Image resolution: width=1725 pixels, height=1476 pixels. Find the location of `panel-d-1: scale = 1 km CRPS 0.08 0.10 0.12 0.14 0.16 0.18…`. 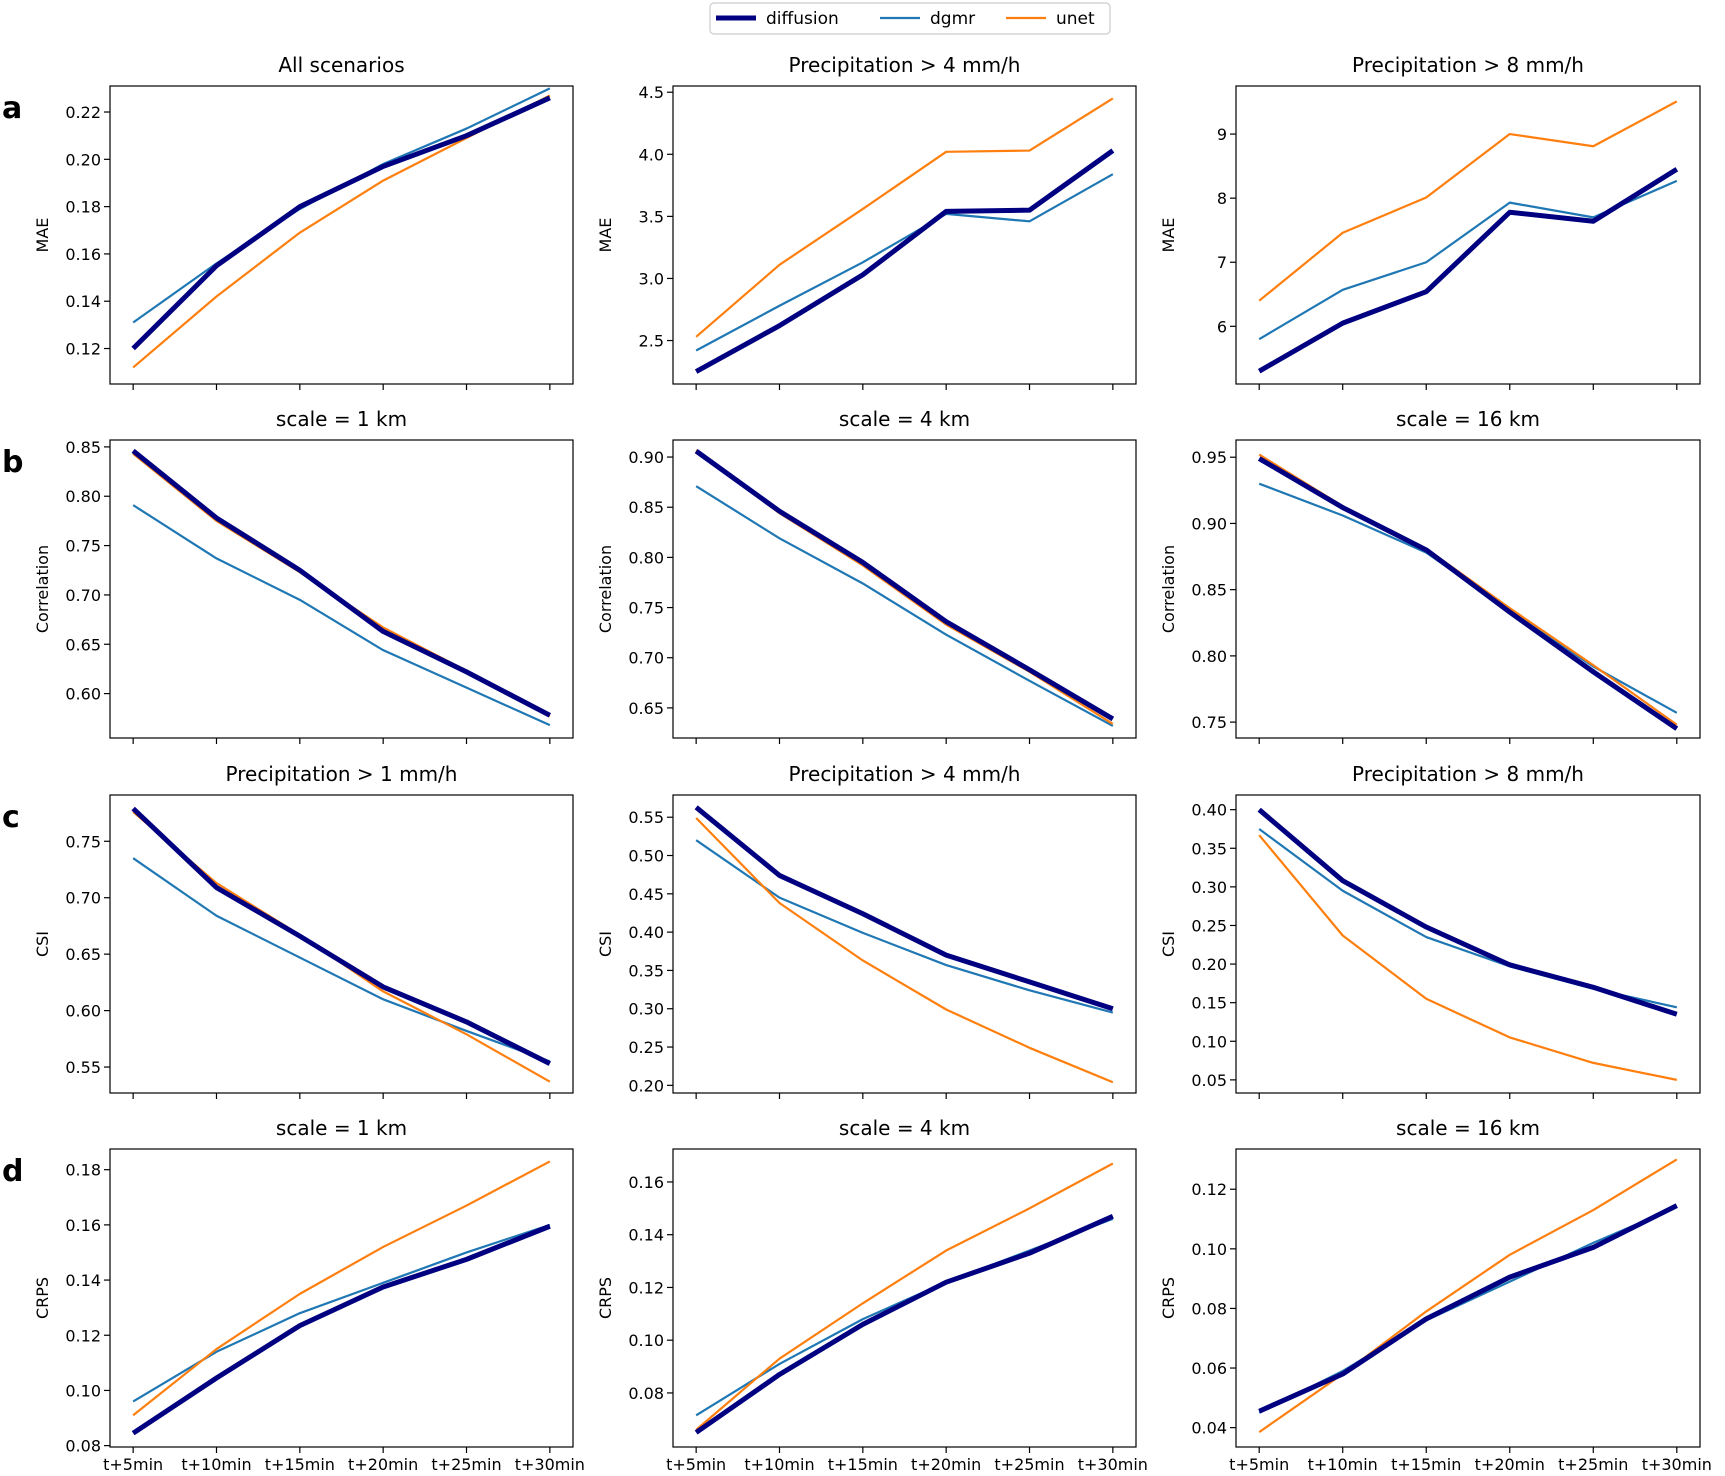

panel-d-1: scale = 1 km CRPS 0.08 0.10 0.12 0.14 0.16 0.18… is located at coordinates (309, 1295).